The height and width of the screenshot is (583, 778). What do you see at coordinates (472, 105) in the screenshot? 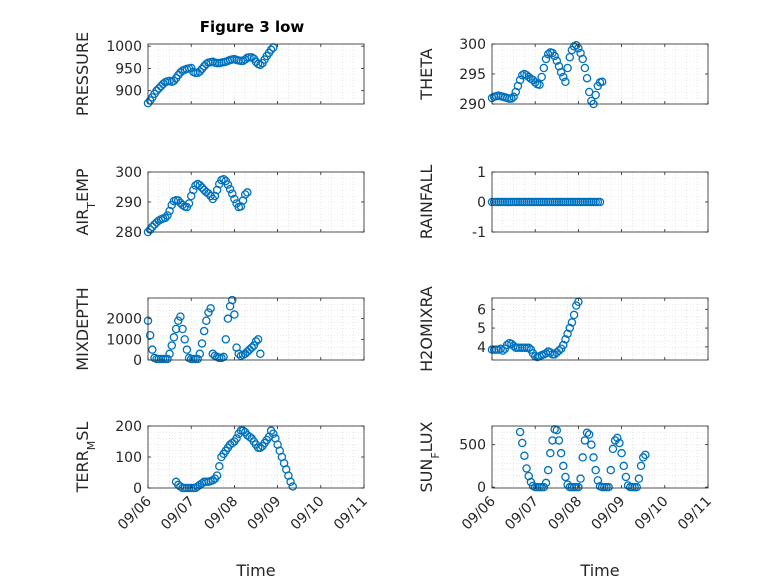
I see `y-tick-label: 290` at bounding box center [472, 105].